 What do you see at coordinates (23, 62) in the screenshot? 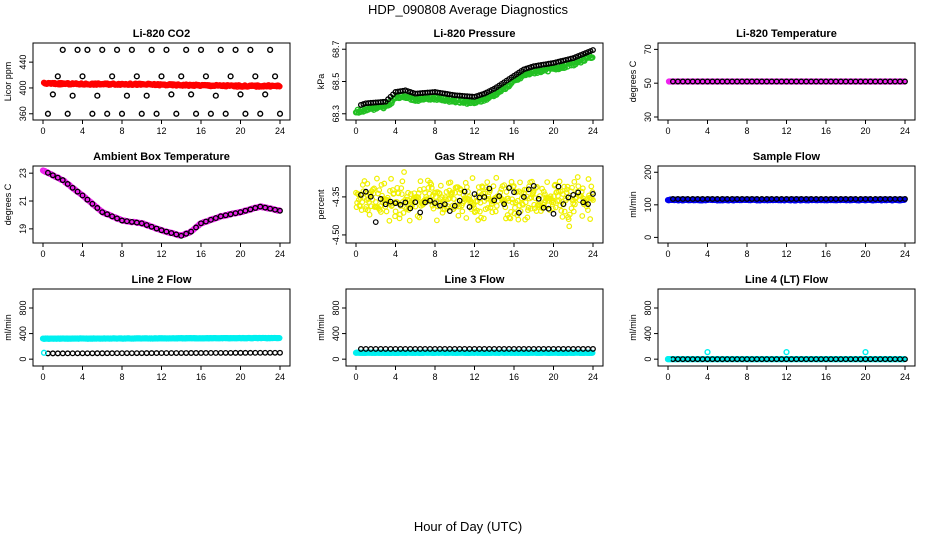
I see `y-tick-label: 440` at bounding box center [23, 62].